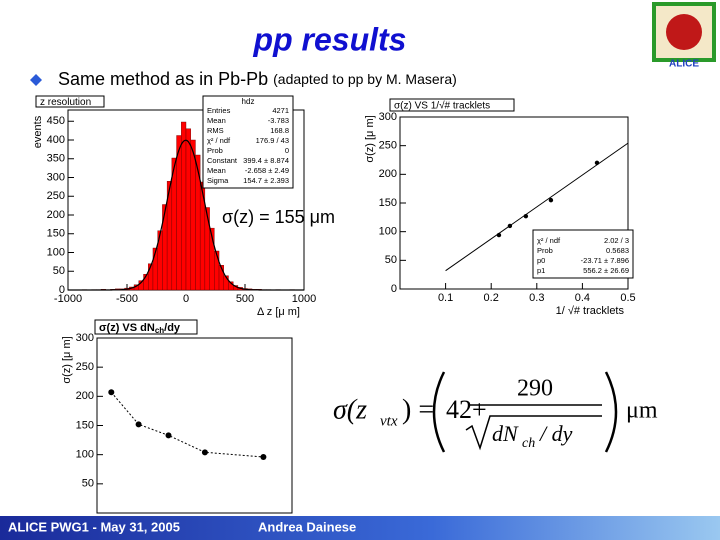 The image size is (720, 540). What do you see at coordinates (172, 328) in the screenshot?
I see `title-part: /dy` at bounding box center [172, 328].